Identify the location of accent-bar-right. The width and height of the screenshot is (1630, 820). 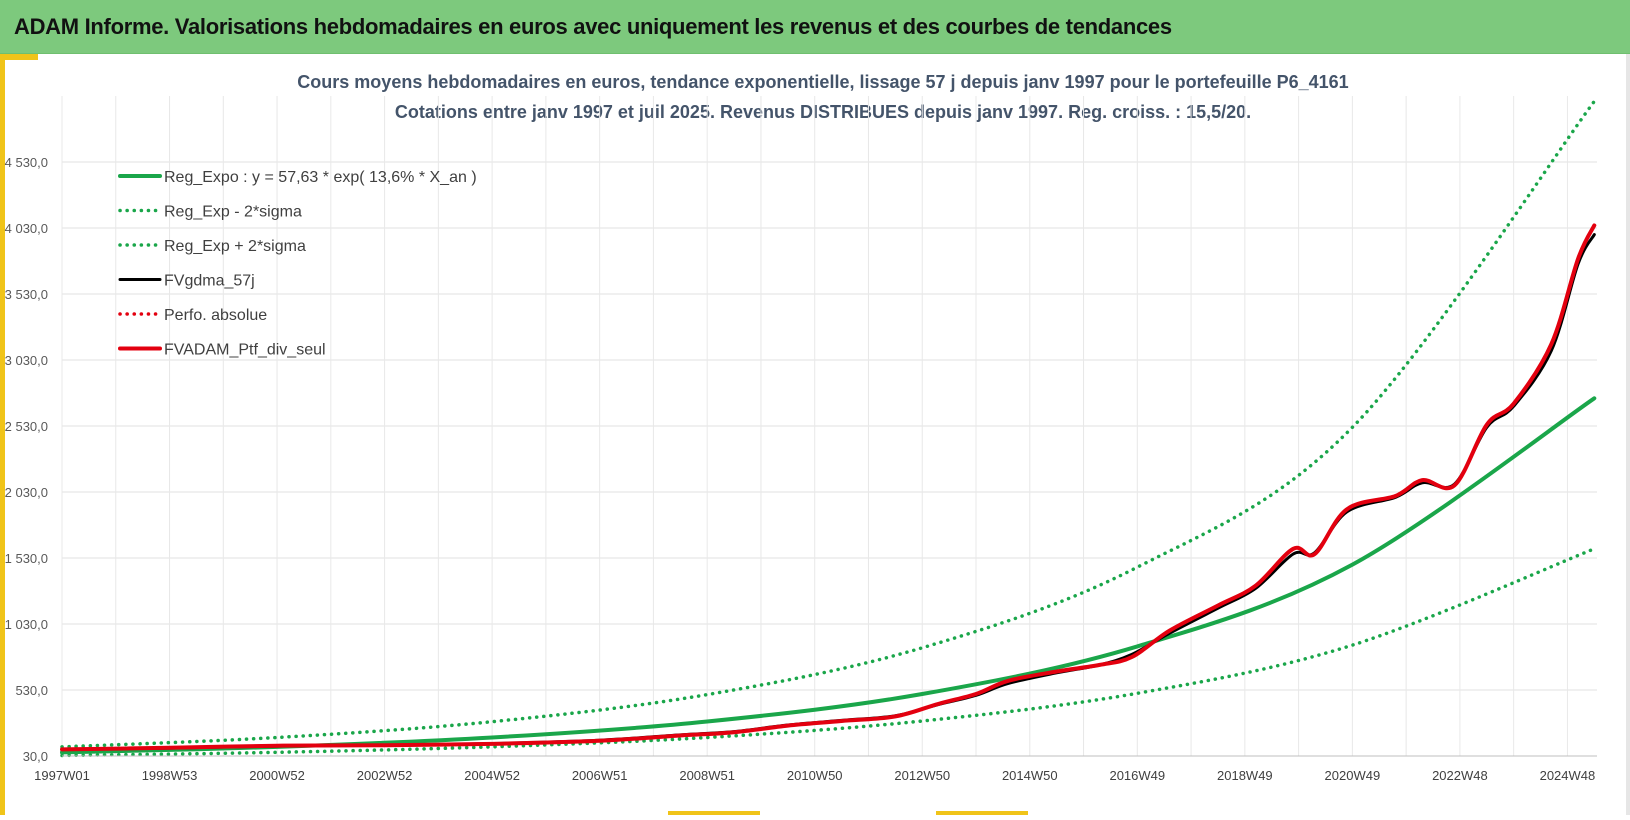
(1628, 434).